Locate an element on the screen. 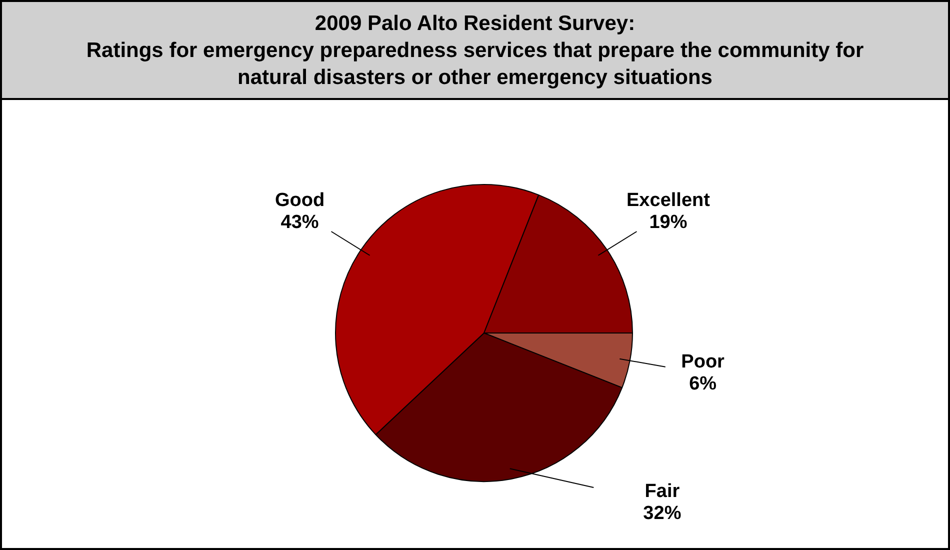 This screenshot has width=950, height=550. data-label: 6% is located at coordinates (703, 384).